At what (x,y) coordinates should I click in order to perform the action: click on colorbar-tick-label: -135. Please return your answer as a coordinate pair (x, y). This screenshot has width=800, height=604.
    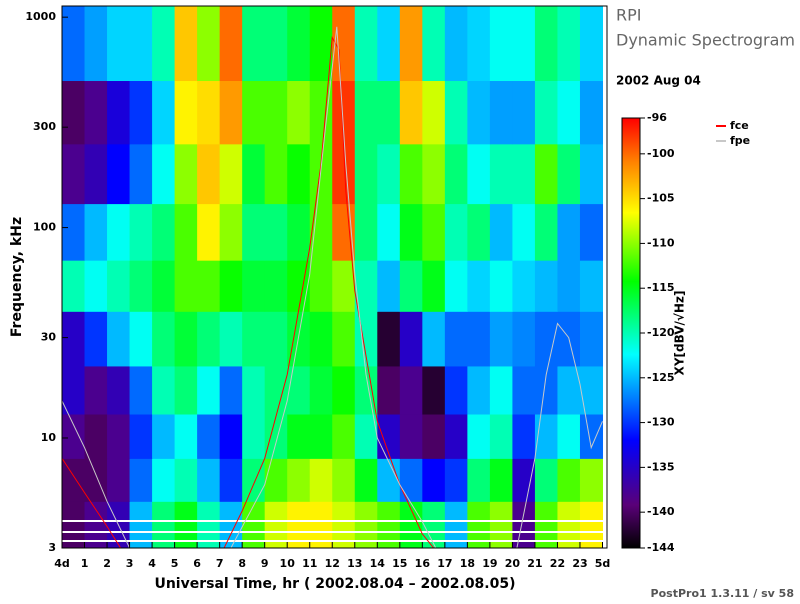
    Looking at the image, I should click on (661, 466).